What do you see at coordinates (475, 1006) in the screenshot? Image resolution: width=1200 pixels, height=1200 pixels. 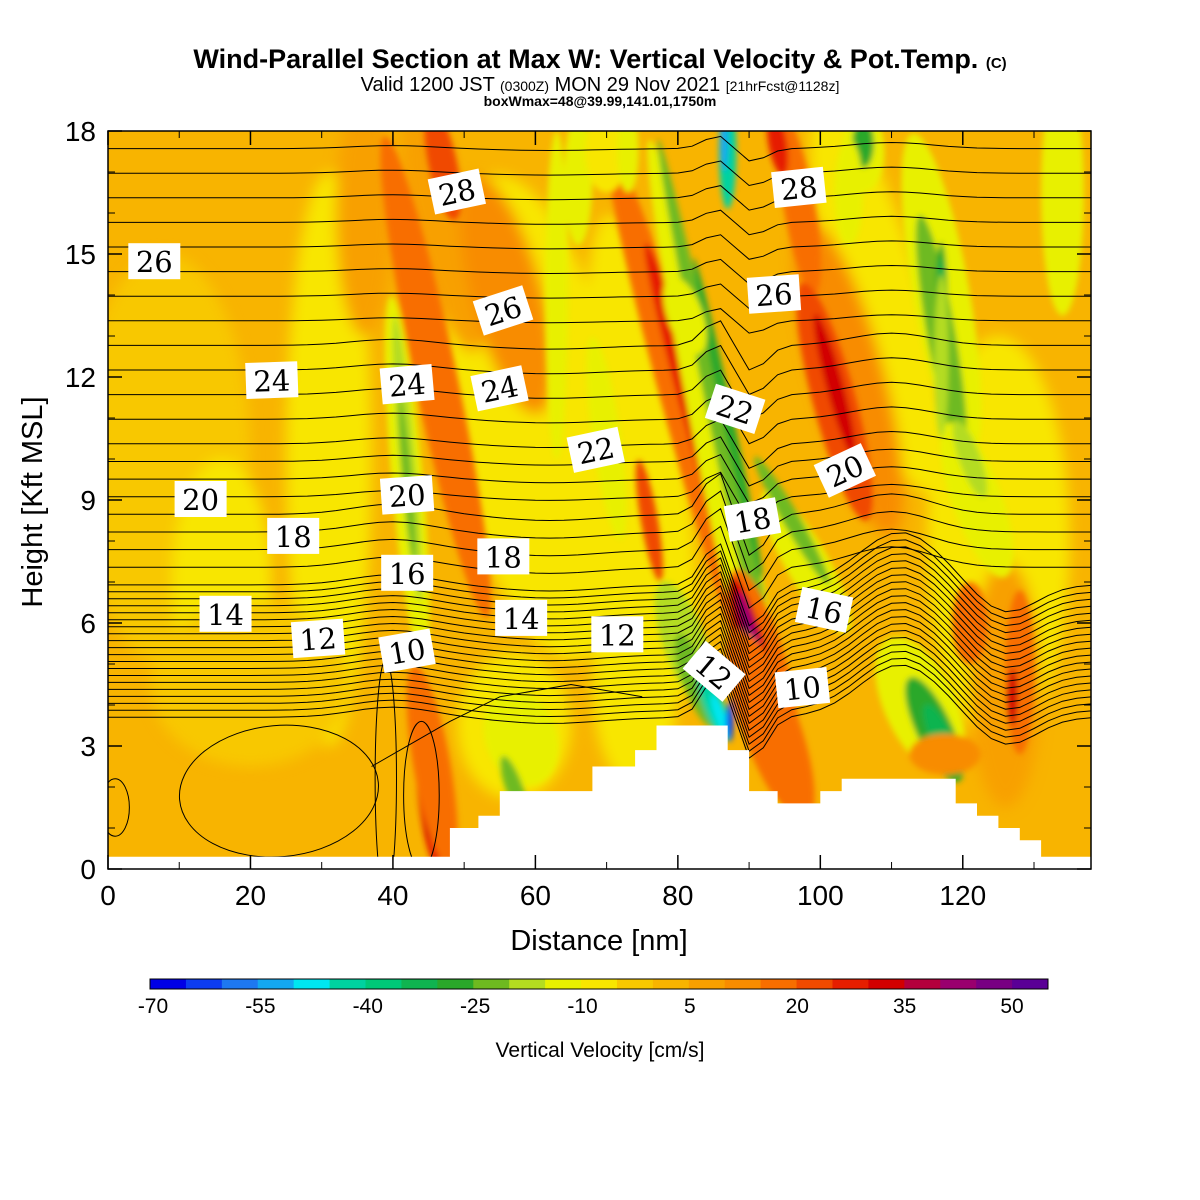 I see `colorbar-tick-label: -25` at bounding box center [475, 1006].